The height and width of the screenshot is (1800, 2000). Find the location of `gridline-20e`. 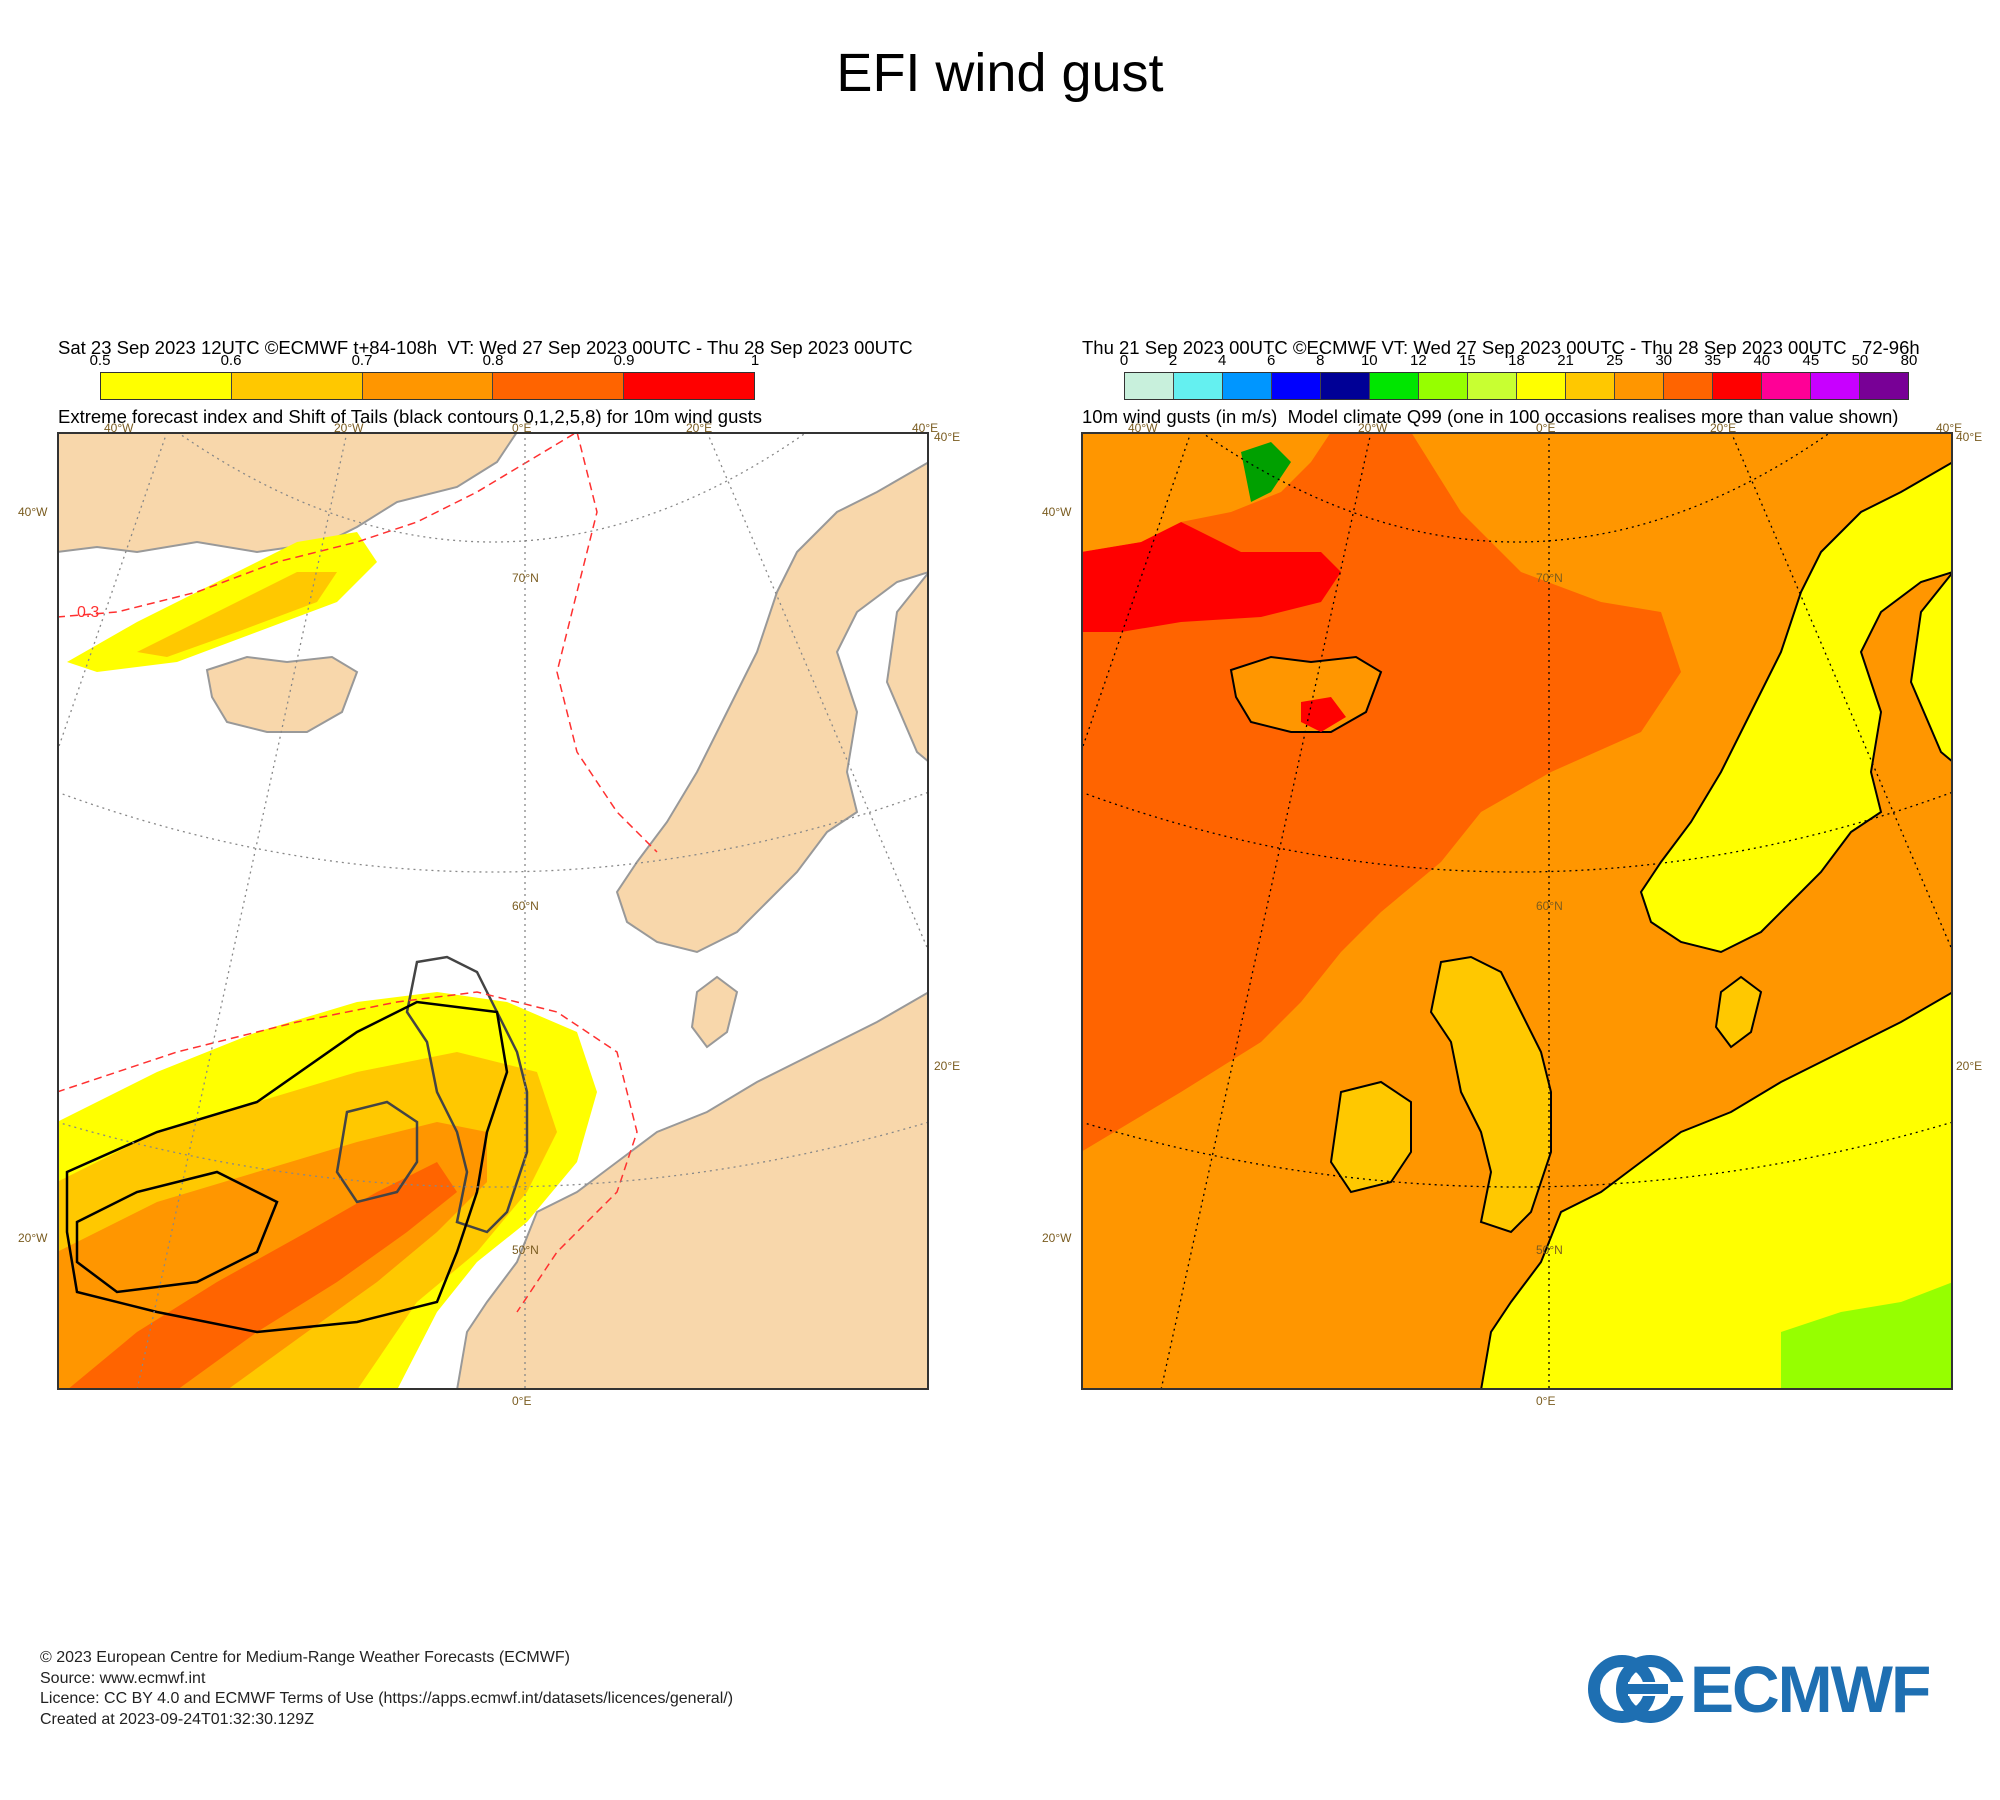

gridline-20e is located at coordinates (817, 692).